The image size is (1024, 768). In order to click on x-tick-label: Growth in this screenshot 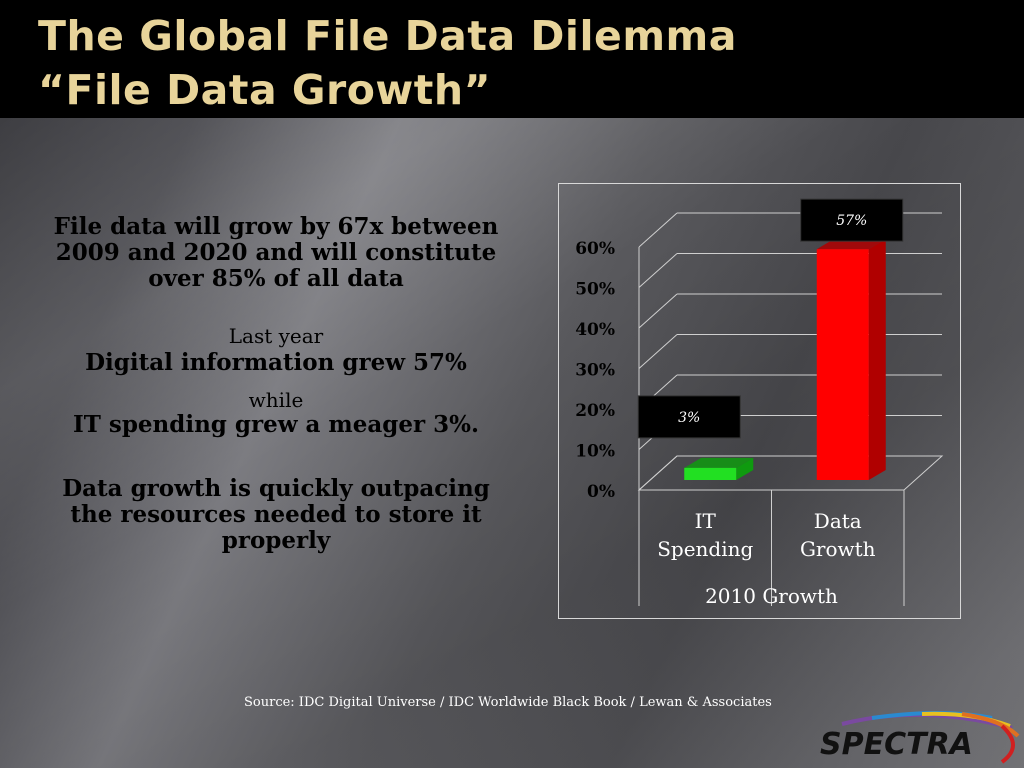, I will do `click(838, 549)`.